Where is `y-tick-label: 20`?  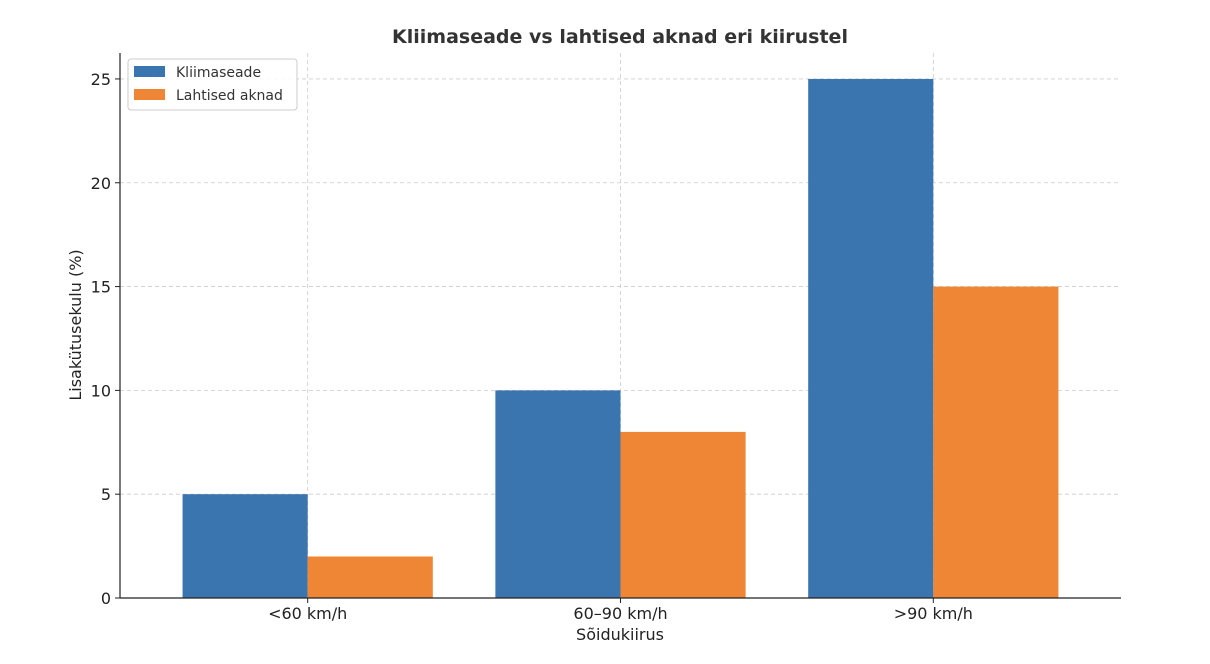 y-tick-label: 20 is located at coordinates (101, 183).